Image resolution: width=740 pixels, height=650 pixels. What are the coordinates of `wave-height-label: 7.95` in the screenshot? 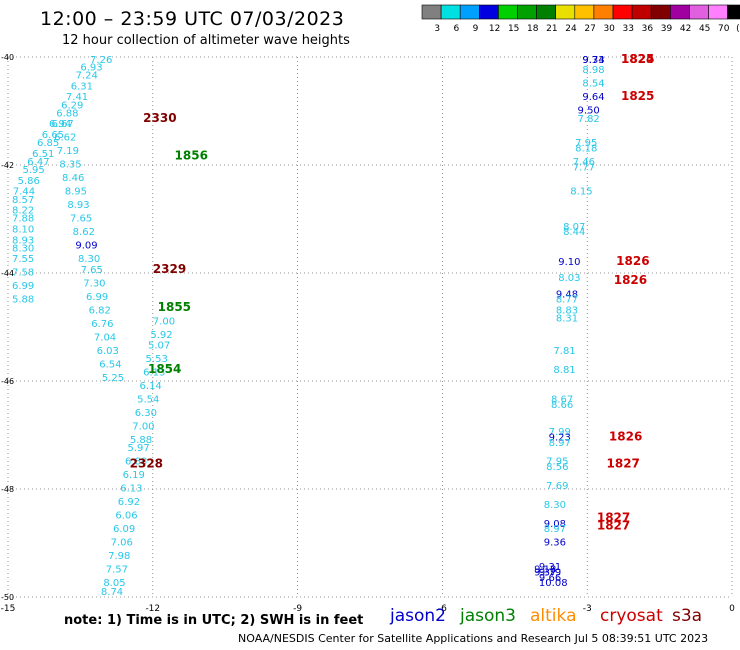 It's located at (557, 462).